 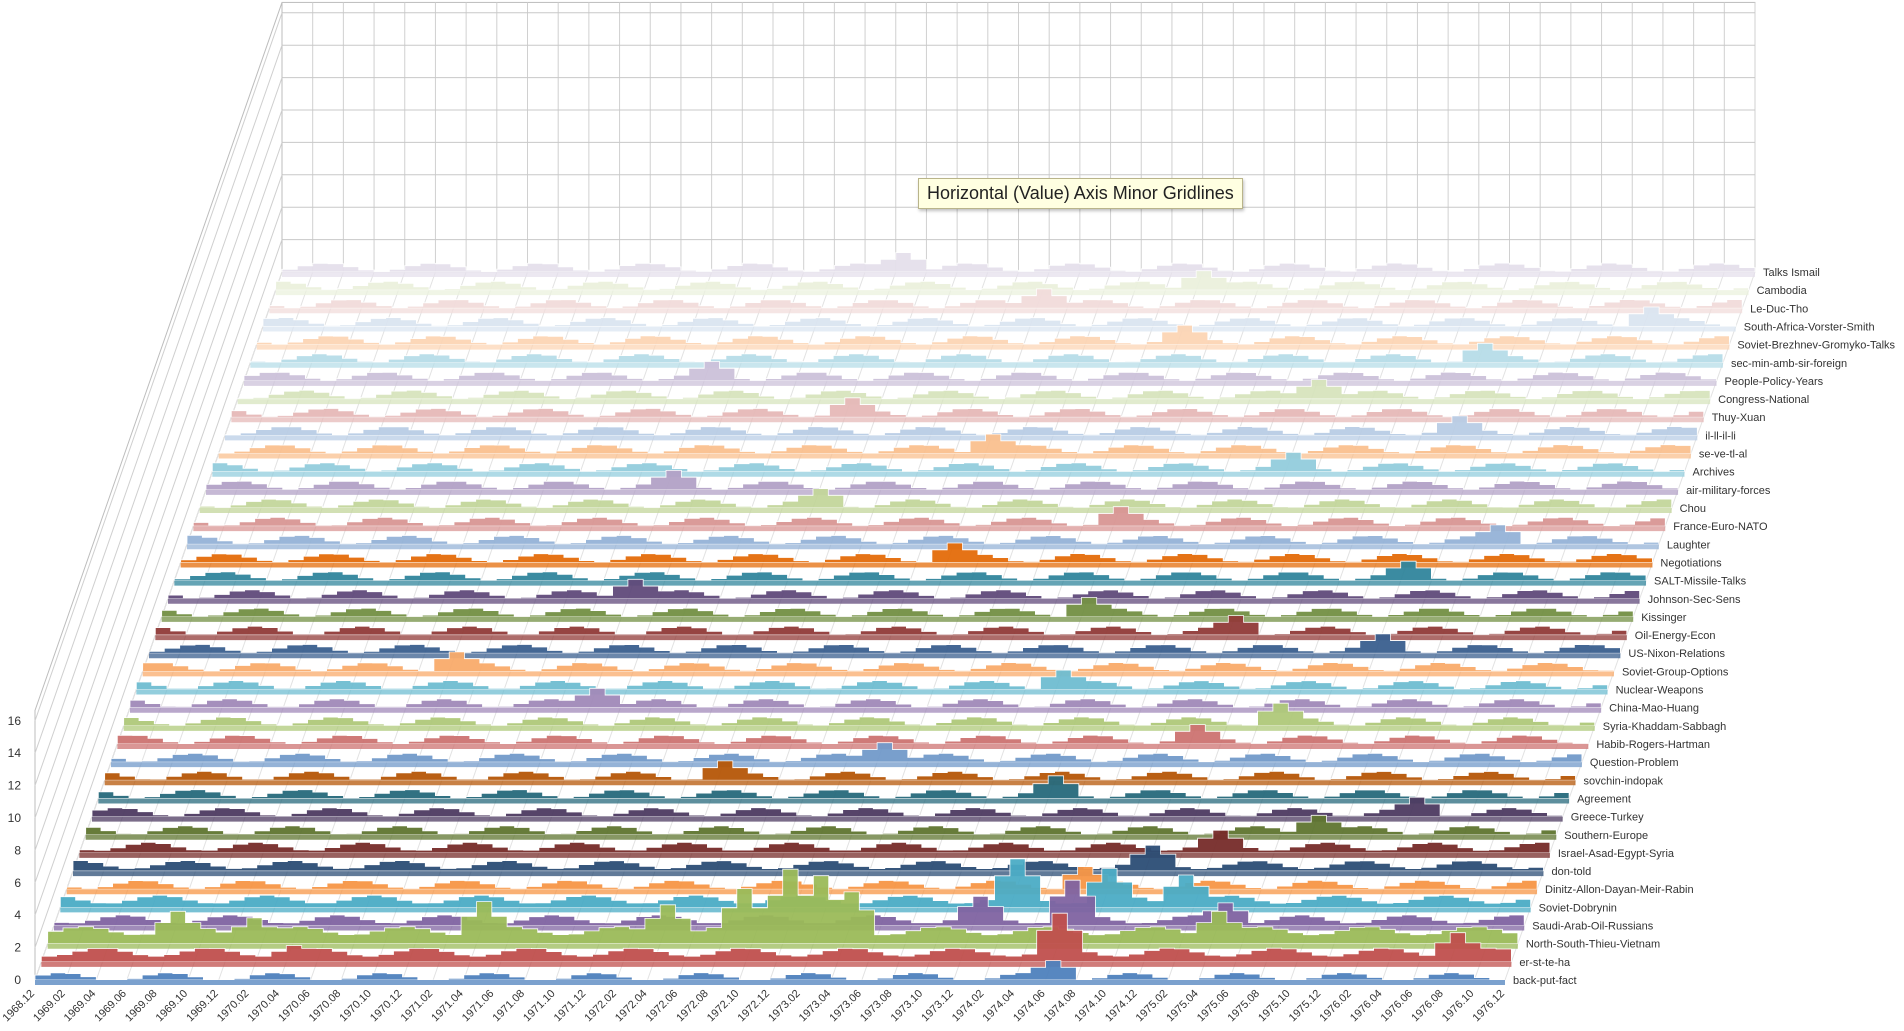 What do you see at coordinates (1789, 364) in the screenshot?
I see `series-label: sec-min-amb-sir-foreign` at bounding box center [1789, 364].